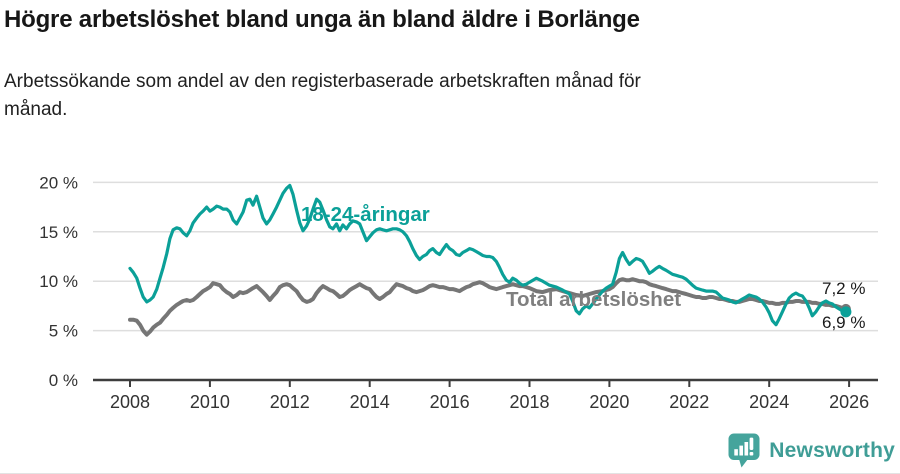 This screenshot has width=900, height=474. I want to click on total-line, so click(488, 307).